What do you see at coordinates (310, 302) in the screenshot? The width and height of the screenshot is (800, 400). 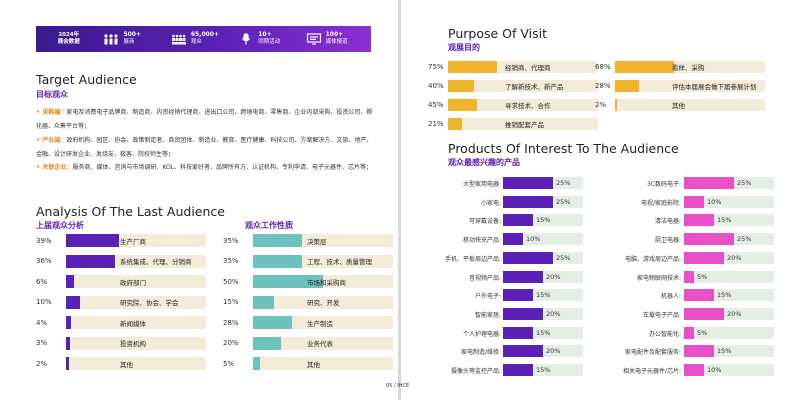 I see `bar-row: 15% 研究、开发` at bounding box center [310, 302].